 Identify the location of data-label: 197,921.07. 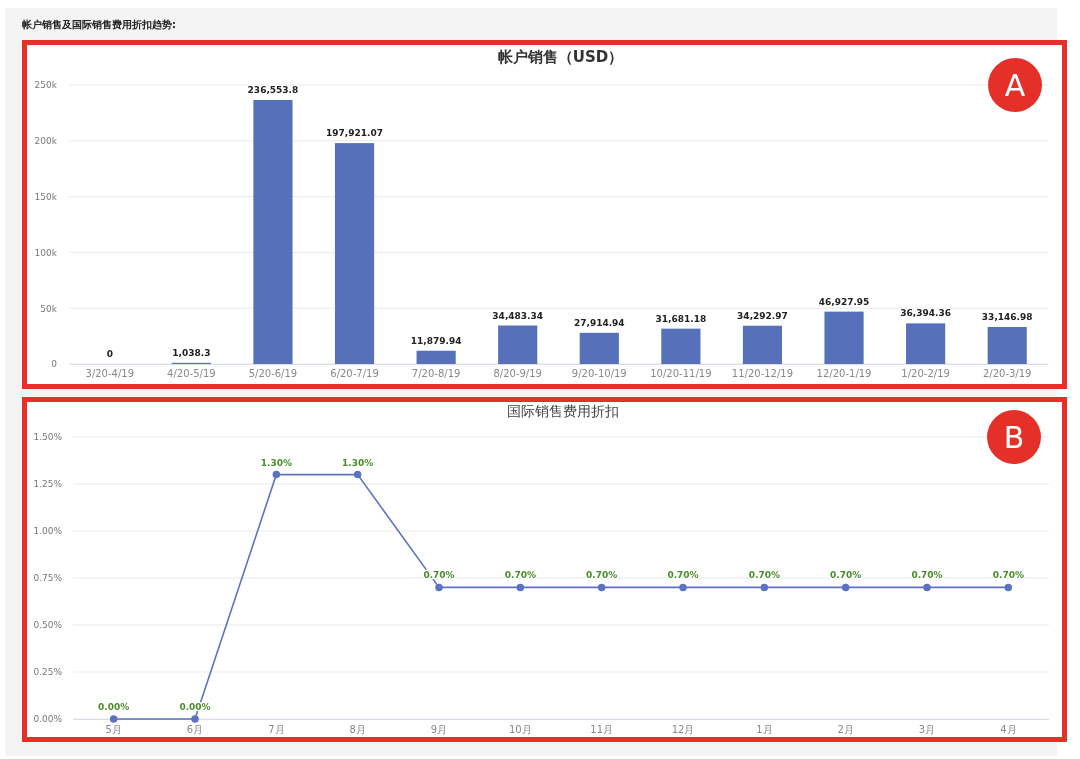
(355, 133).